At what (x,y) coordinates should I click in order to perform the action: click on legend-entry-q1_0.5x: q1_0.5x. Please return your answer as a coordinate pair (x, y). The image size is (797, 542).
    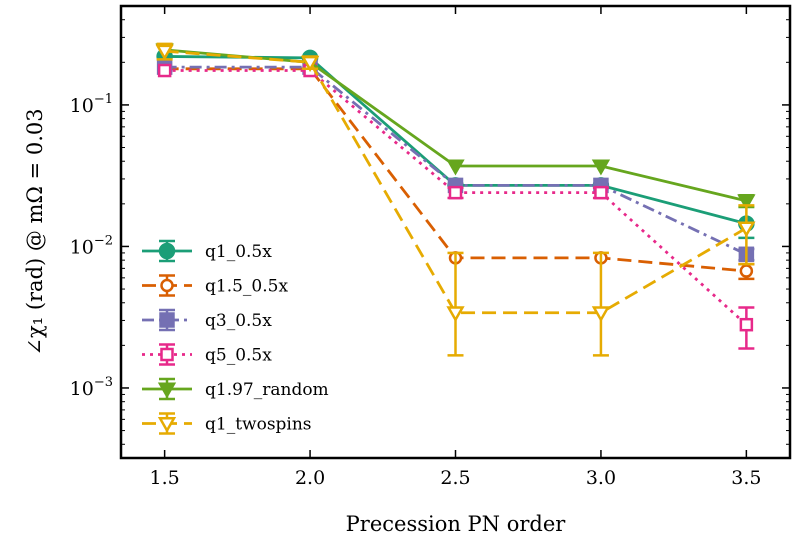
    Looking at the image, I should click on (207, 251).